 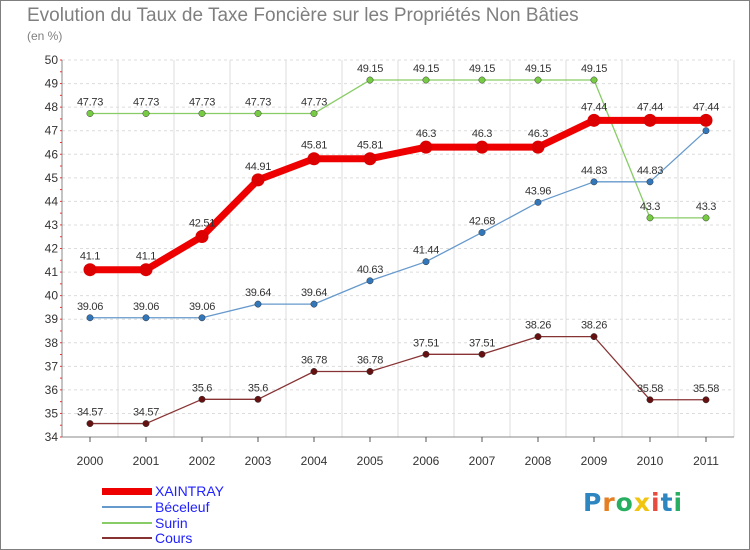 I want to click on y-tick-label: 48, so click(x=52, y=107).